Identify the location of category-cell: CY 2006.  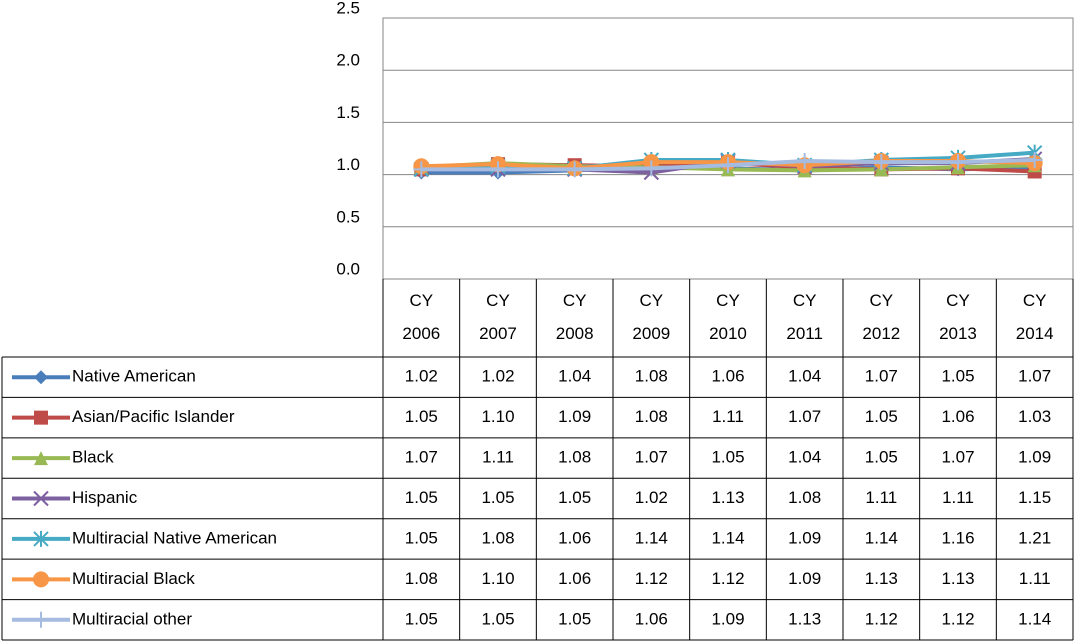
(421, 317).